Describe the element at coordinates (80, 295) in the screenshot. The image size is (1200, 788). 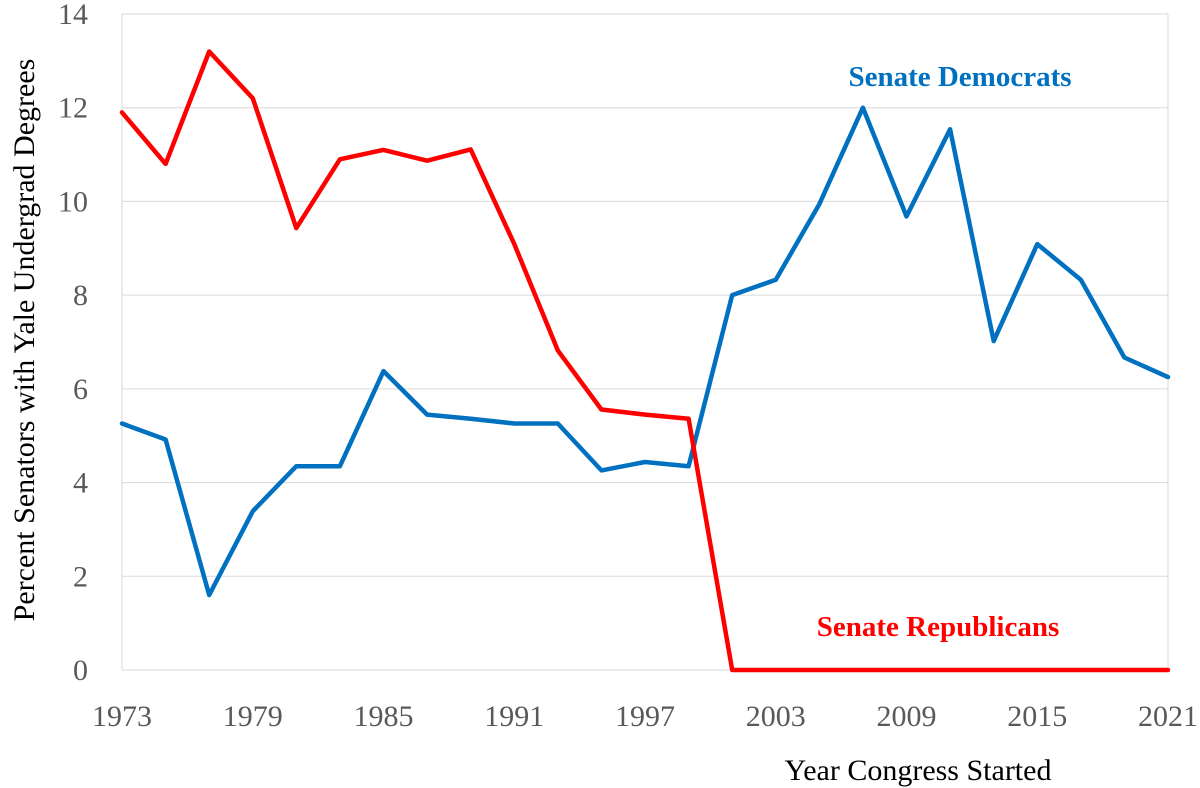
I see `y-tick-label: 8` at that location.